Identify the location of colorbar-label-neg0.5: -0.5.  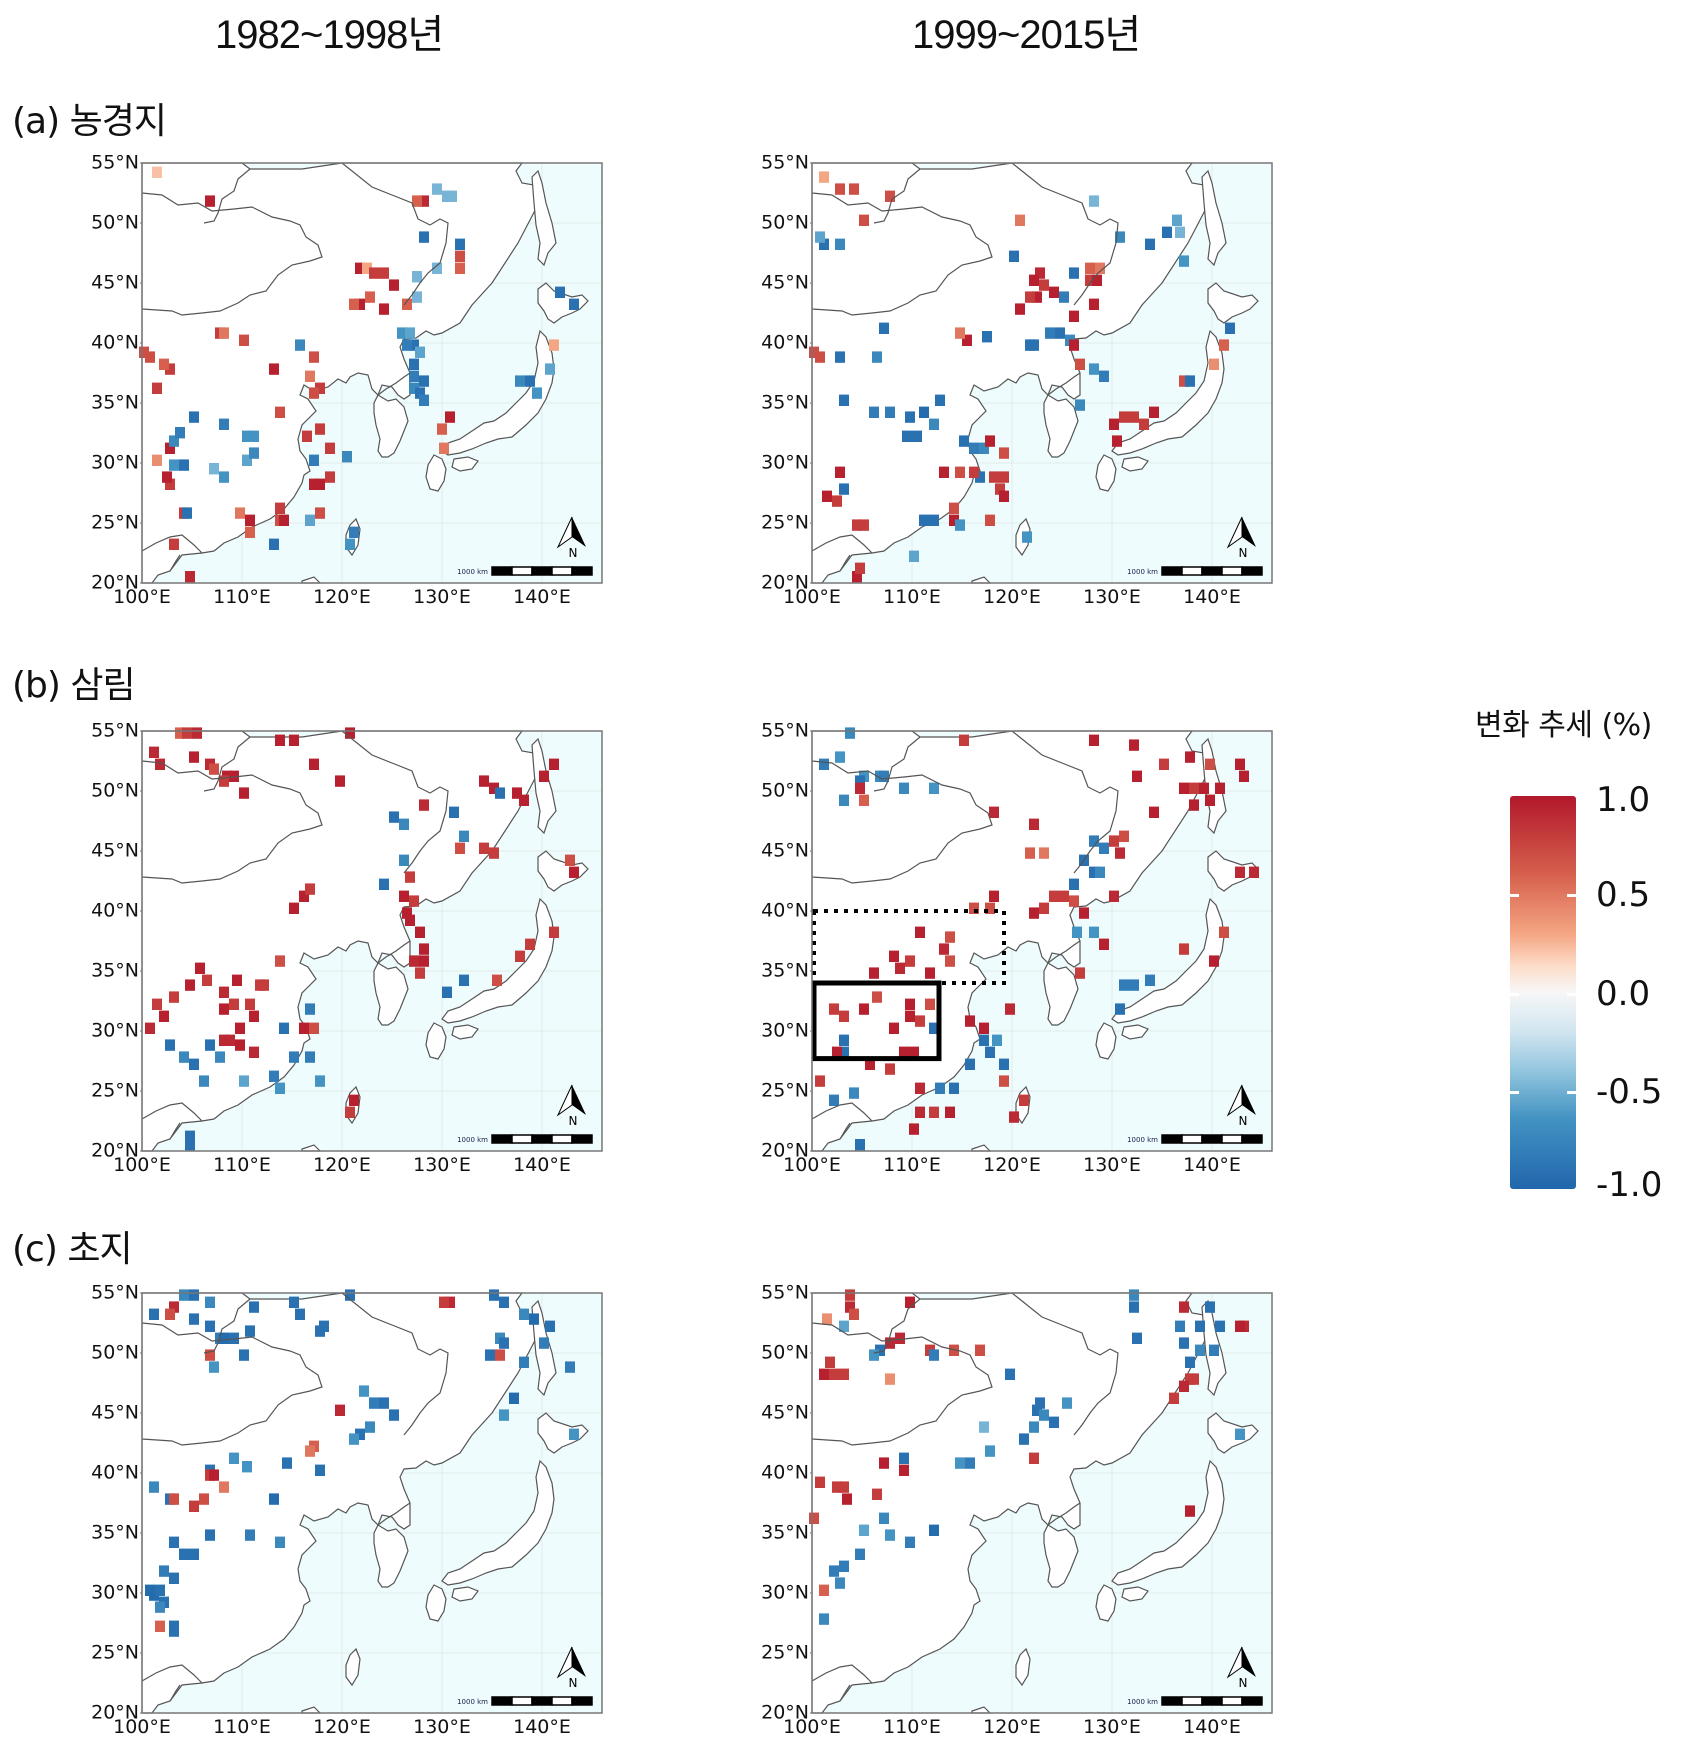
(1629, 1092).